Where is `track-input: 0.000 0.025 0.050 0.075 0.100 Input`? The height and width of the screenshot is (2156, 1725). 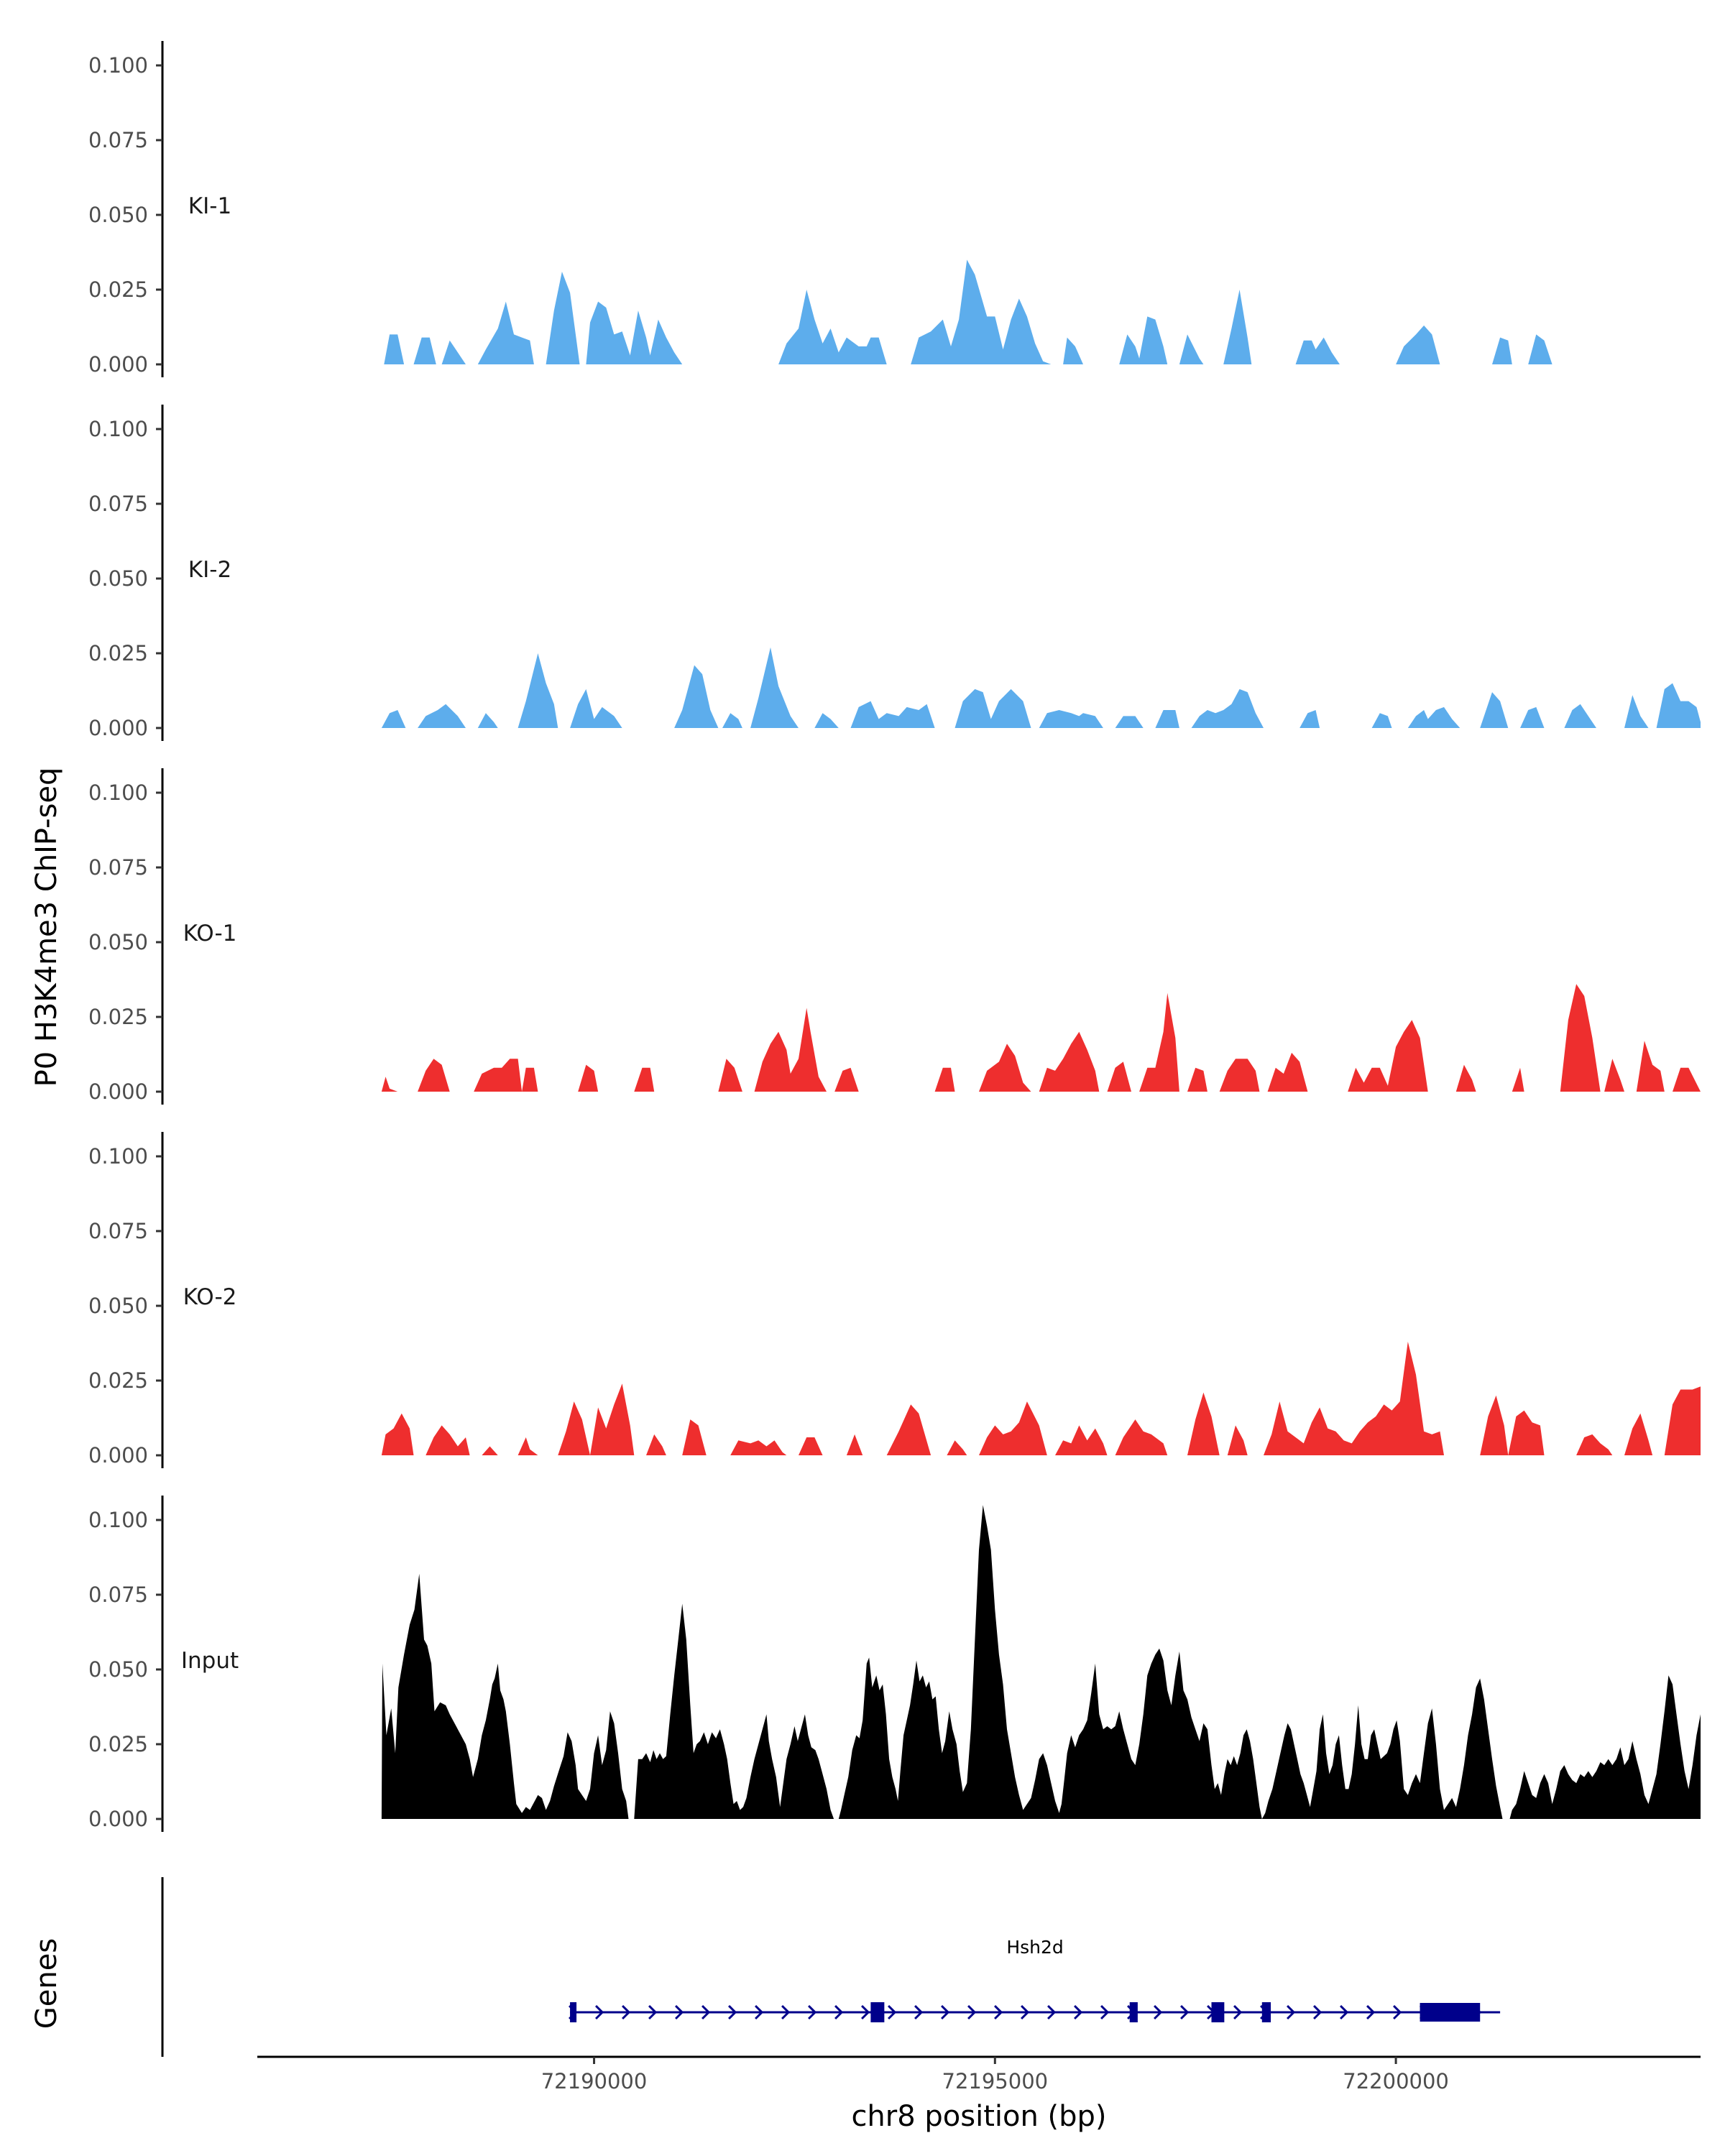
track-input: 0.000 0.025 0.050 0.075 0.100 Input is located at coordinates (894, 1664).